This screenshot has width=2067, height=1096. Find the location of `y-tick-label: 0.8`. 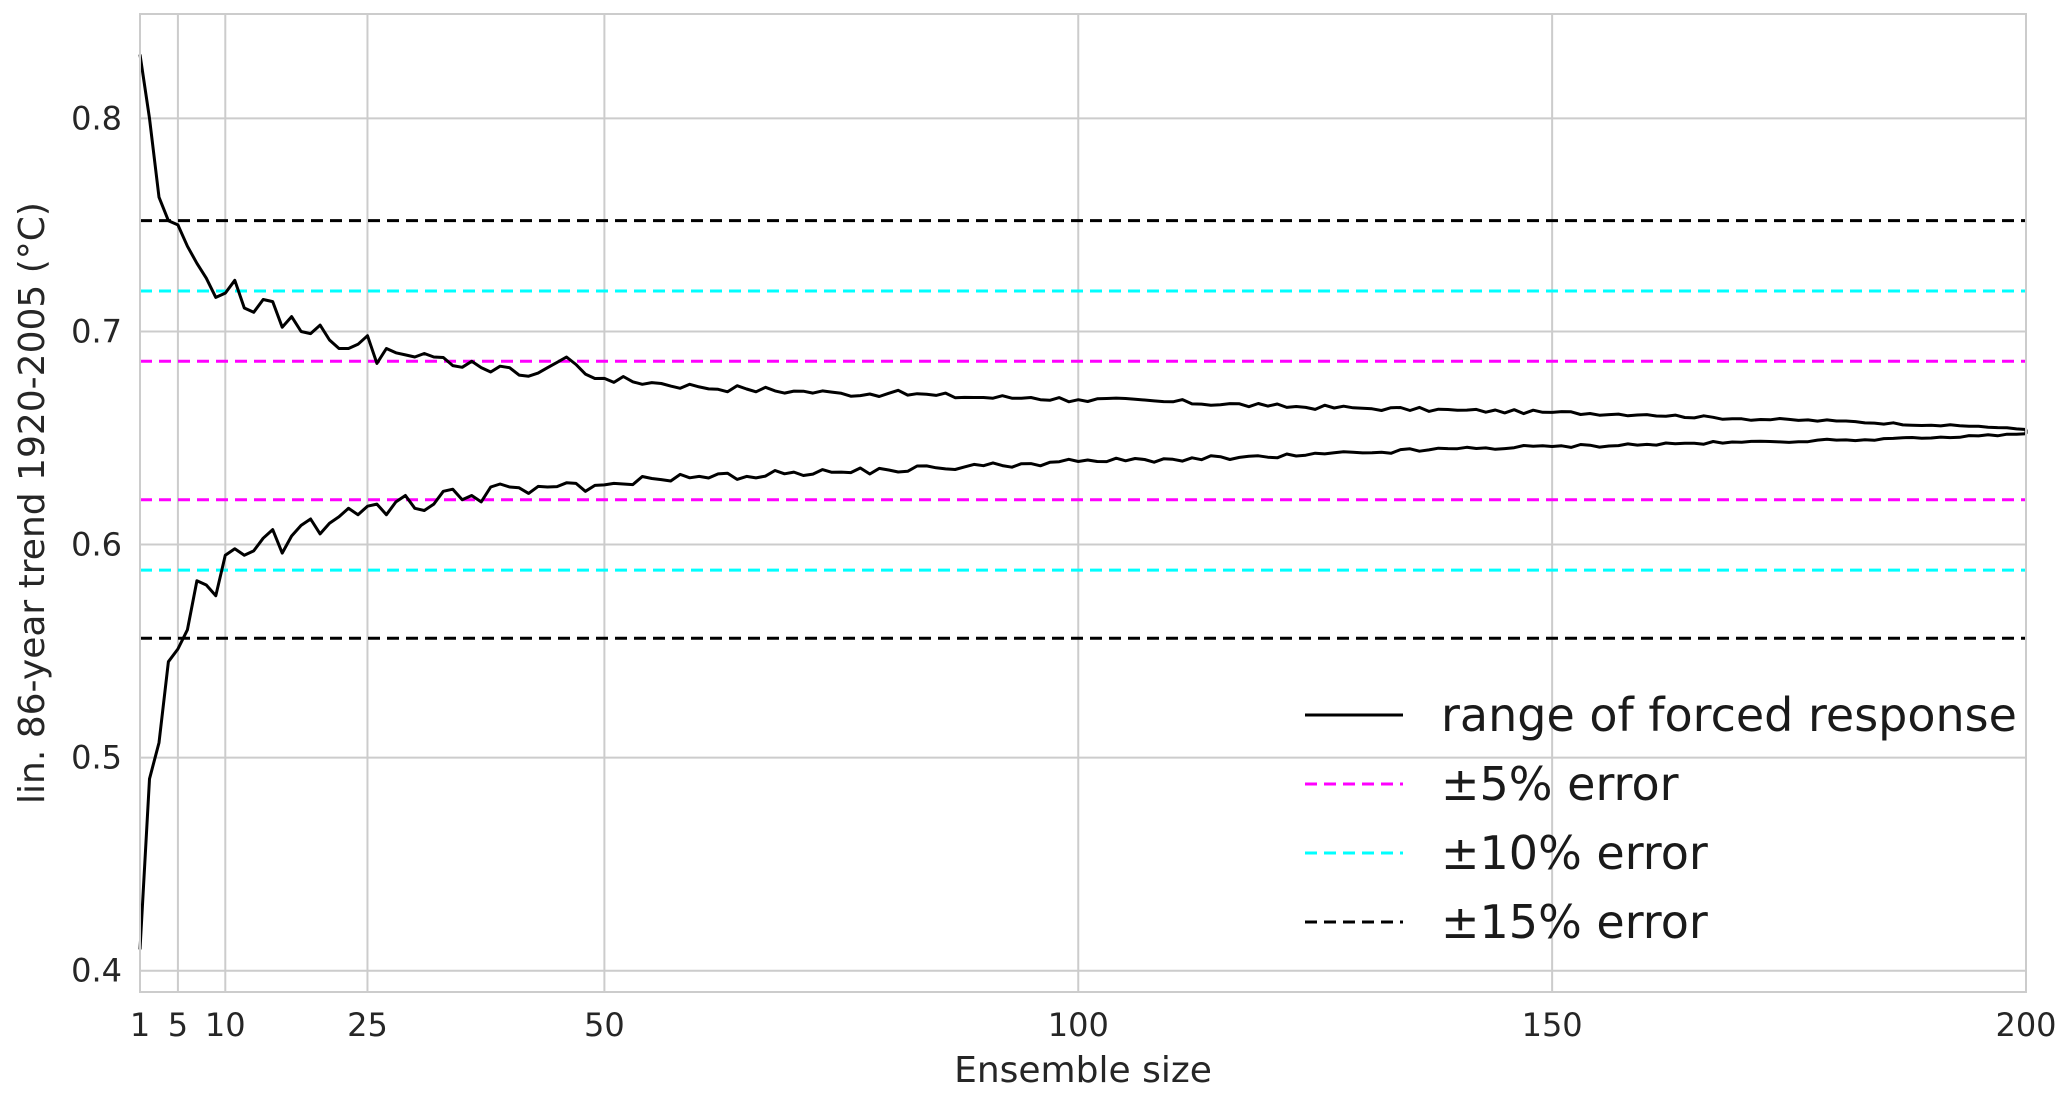

y-tick-label: 0.8 is located at coordinates (96, 118).